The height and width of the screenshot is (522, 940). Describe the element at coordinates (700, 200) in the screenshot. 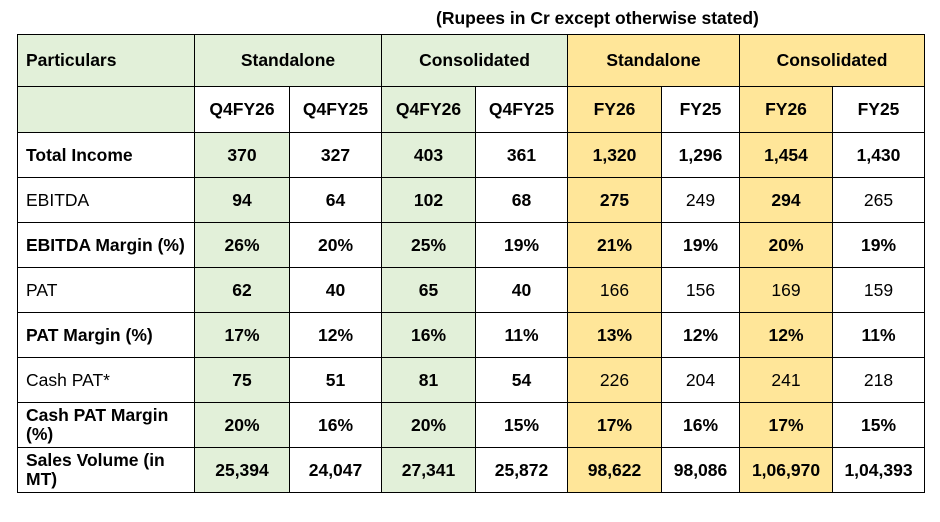

I see `value-cell: 249` at that location.